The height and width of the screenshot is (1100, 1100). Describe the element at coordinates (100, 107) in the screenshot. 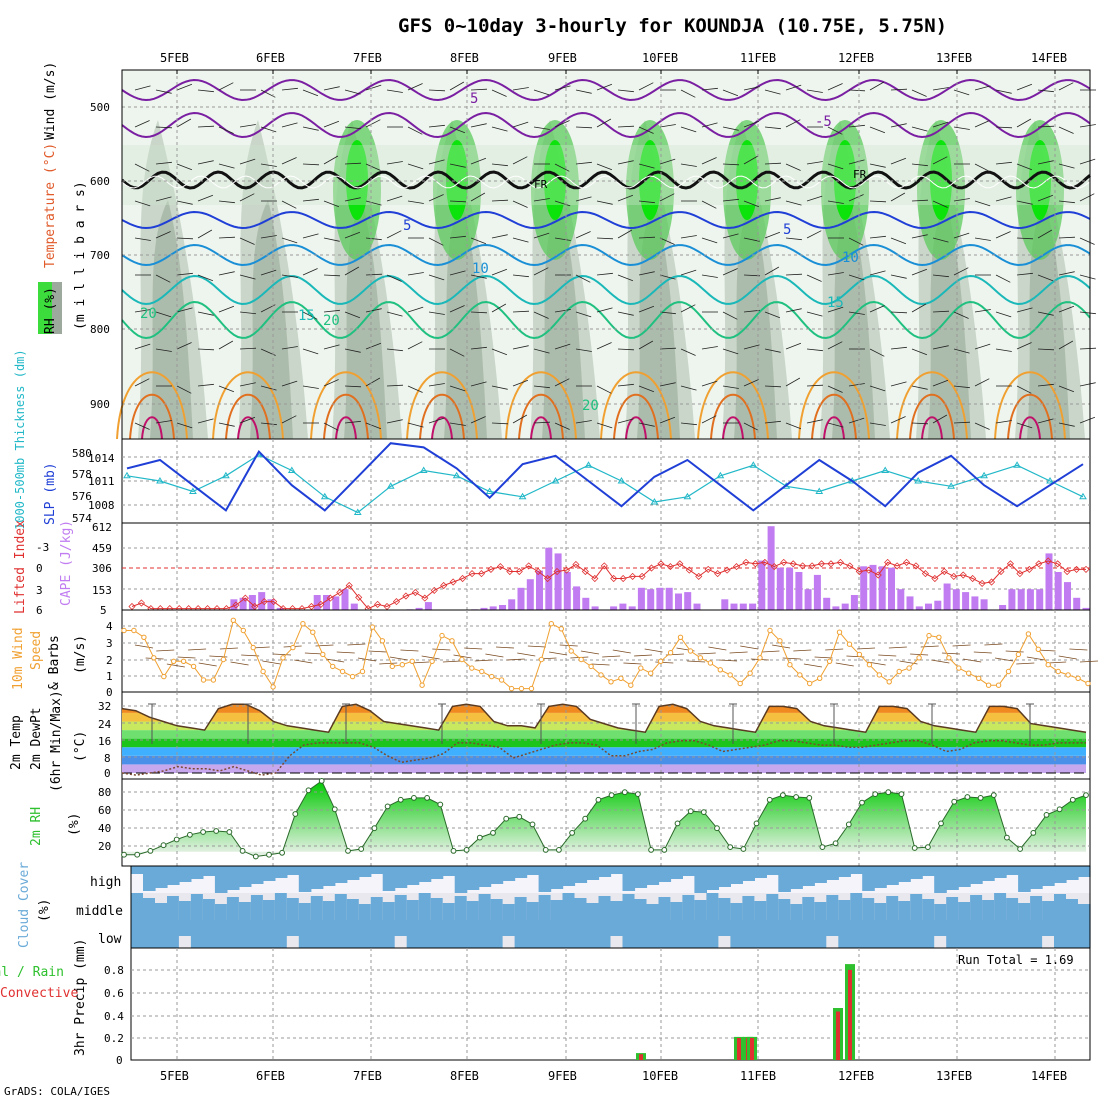

I see `pressure-tick: 500` at that location.